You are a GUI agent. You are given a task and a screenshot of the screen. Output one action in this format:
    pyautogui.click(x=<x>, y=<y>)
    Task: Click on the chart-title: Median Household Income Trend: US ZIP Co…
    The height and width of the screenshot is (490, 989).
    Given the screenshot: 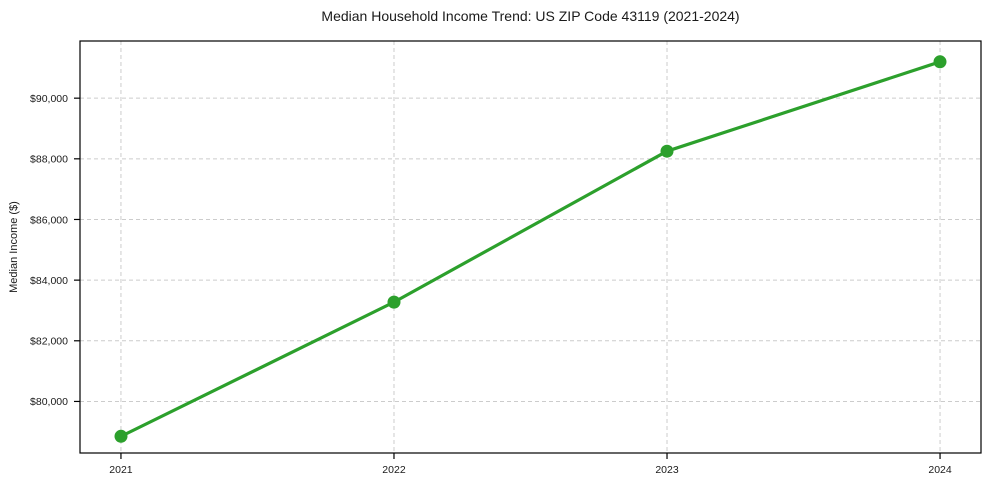 What is the action you would take?
    pyautogui.click(x=530, y=16)
    